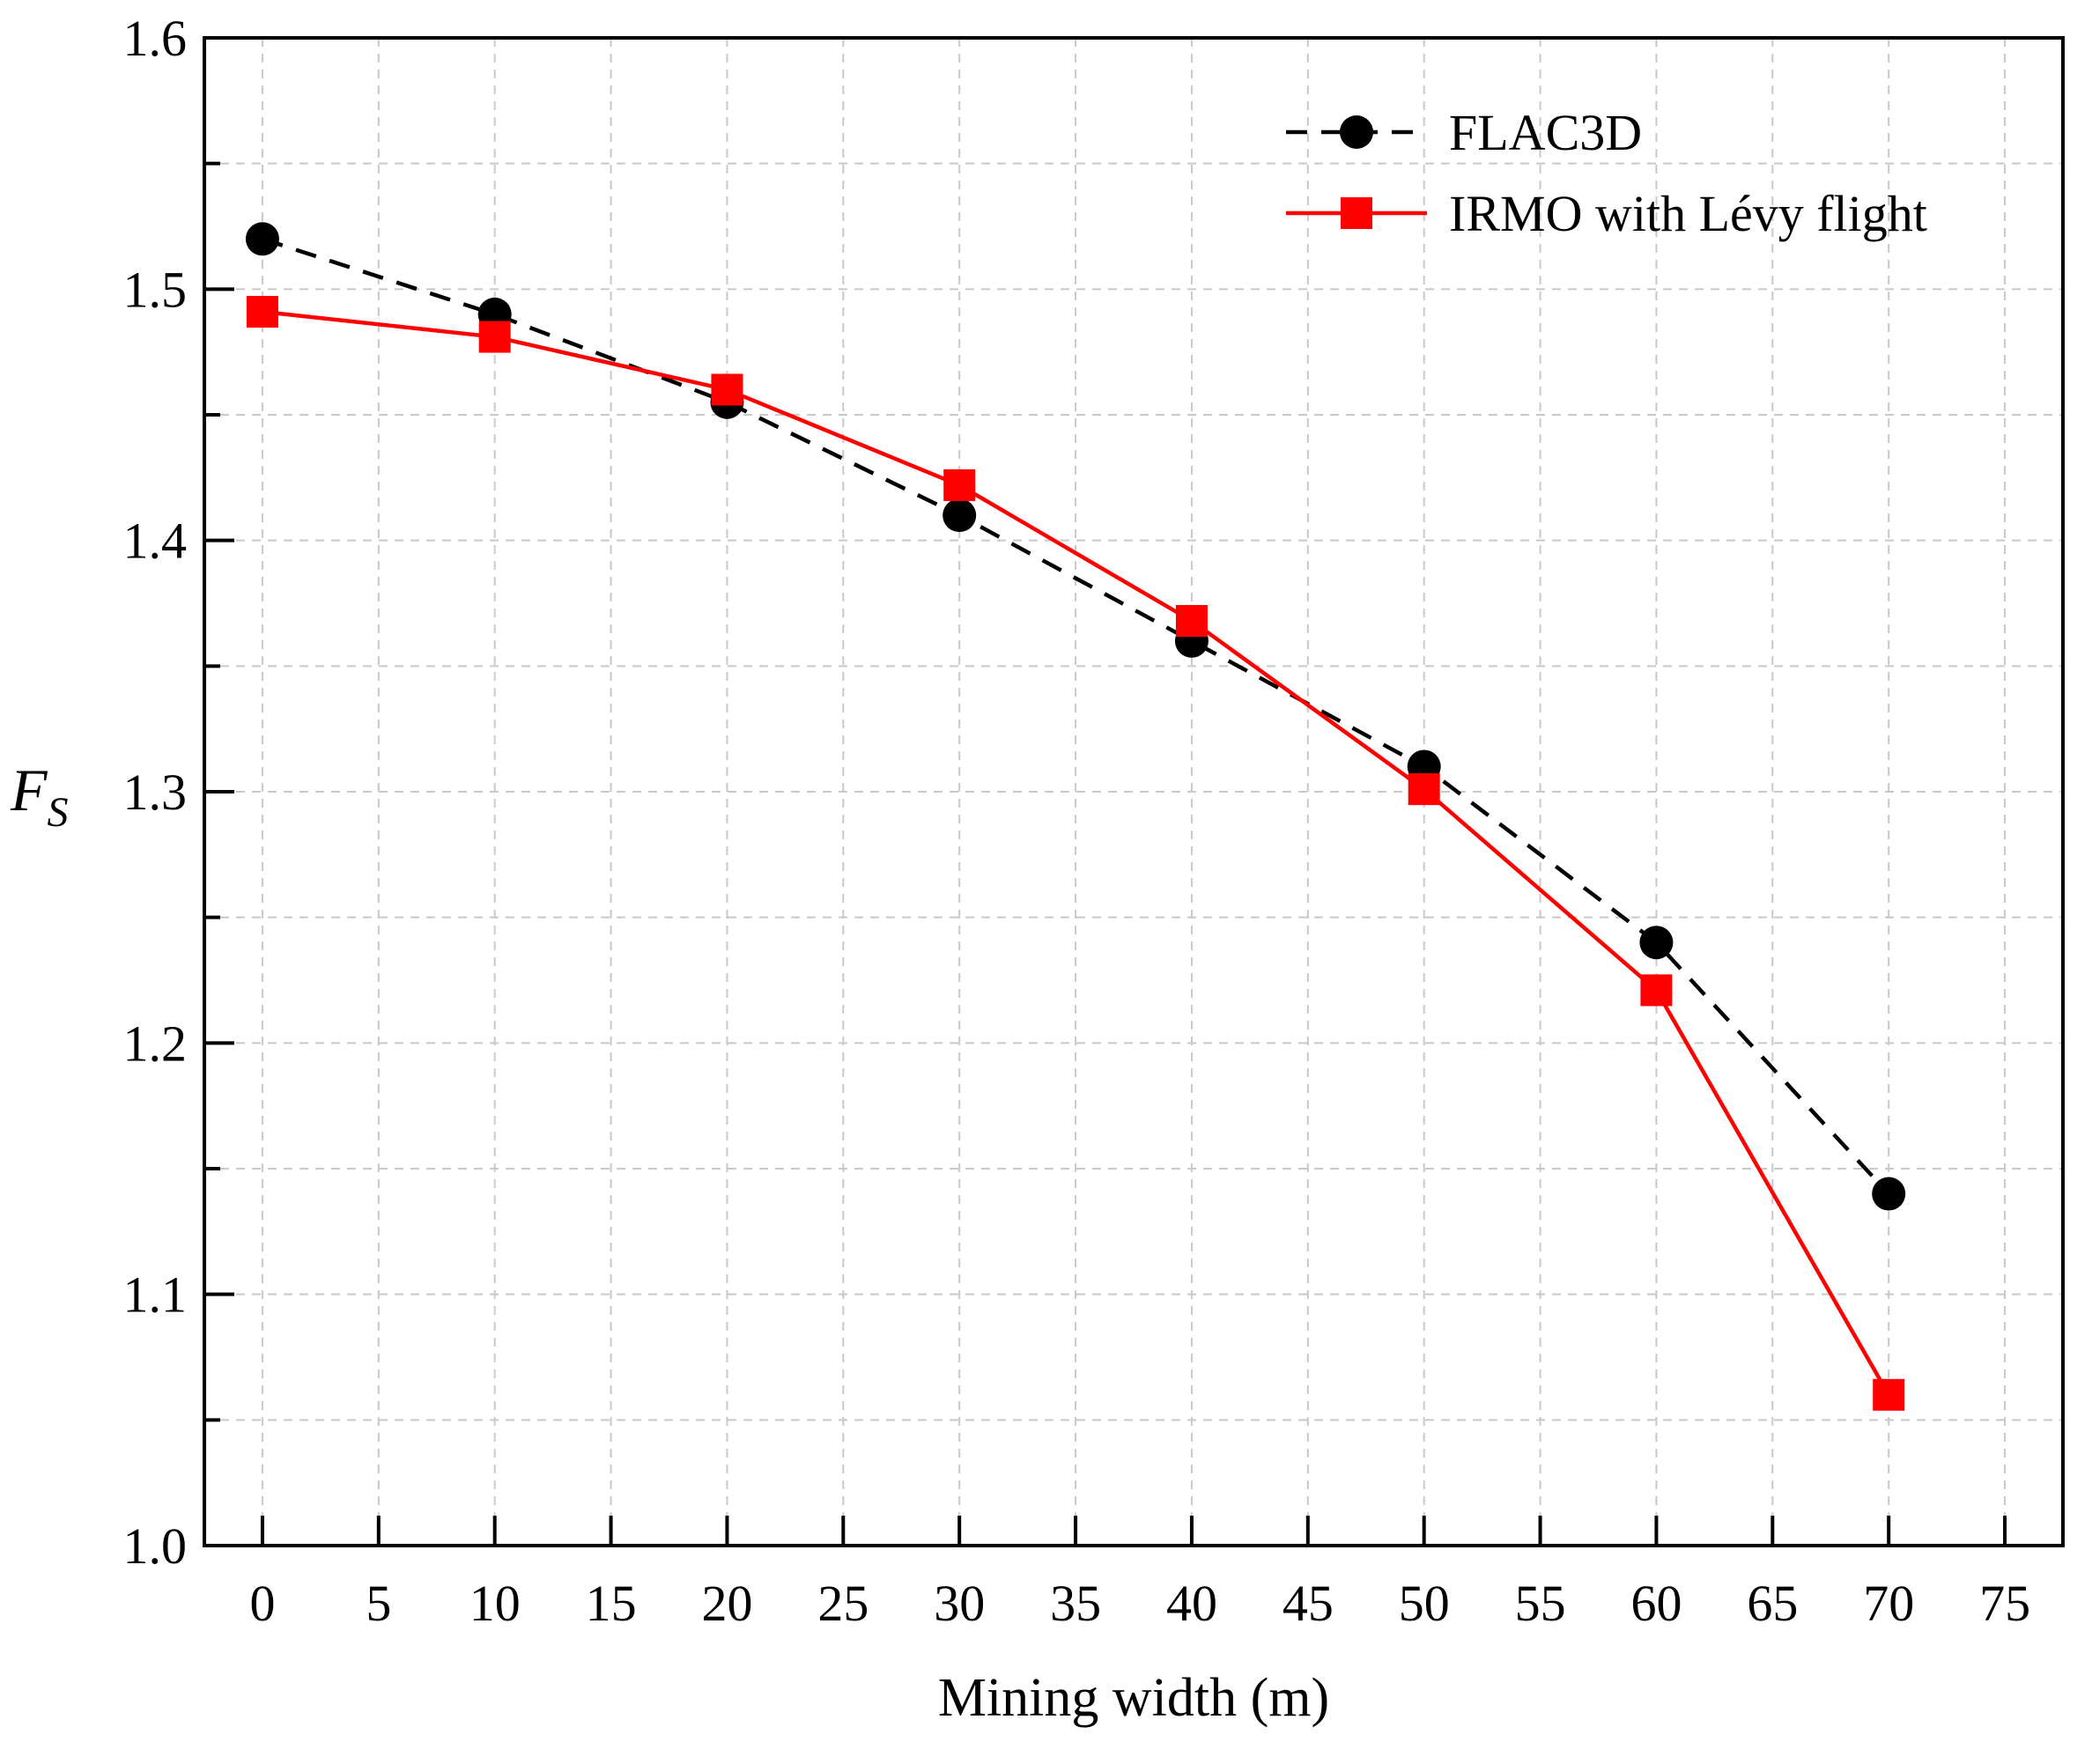 The width and height of the screenshot is (2092, 1764). I want to click on y-tick-label: 1.4, so click(155, 541).